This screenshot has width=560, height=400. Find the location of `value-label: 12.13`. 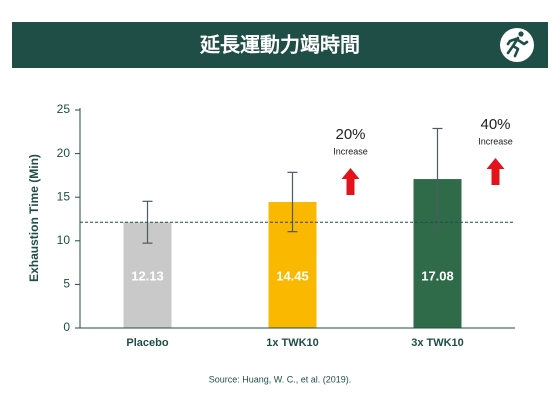

value-label: 12.13 is located at coordinates (147, 275).